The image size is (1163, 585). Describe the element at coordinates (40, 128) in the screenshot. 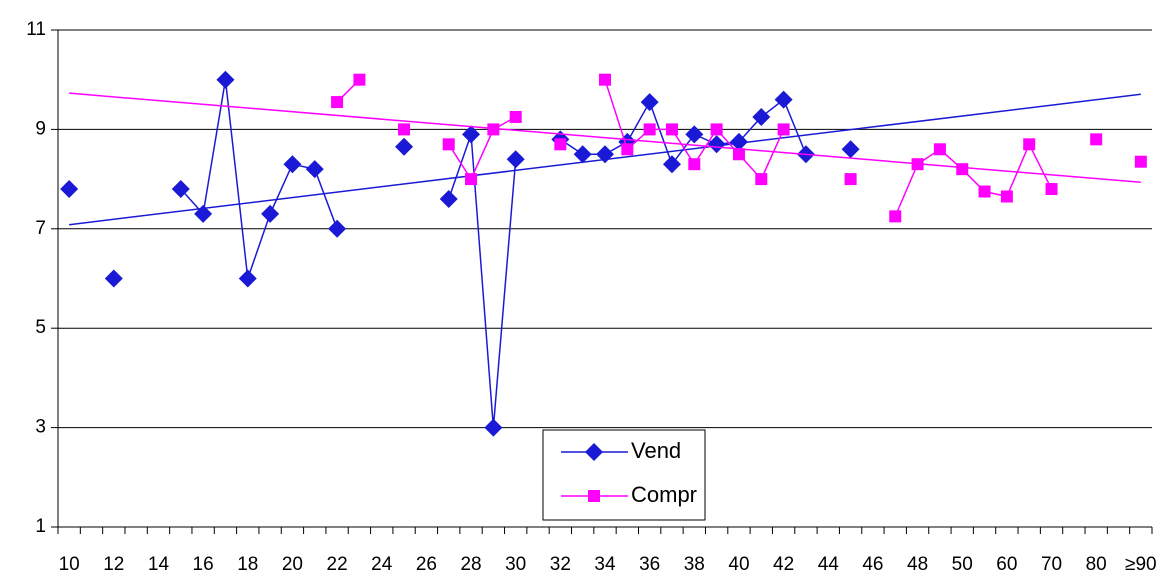

I see `y-tick-label: 9` at that location.